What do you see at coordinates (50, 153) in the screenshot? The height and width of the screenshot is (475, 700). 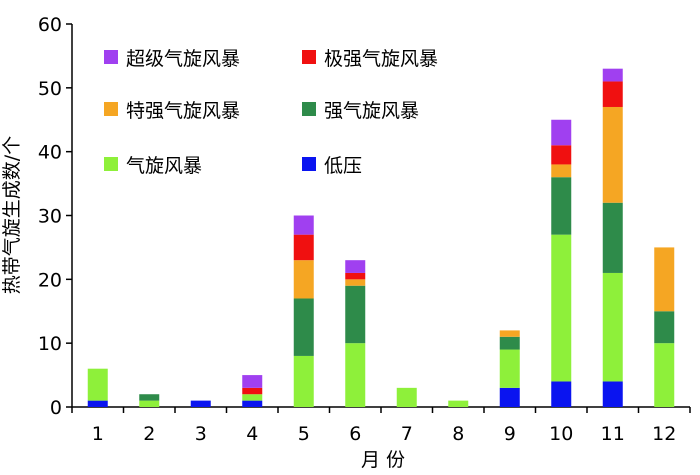 I see `y-tick-label: 40` at bounding box center [50, 153].